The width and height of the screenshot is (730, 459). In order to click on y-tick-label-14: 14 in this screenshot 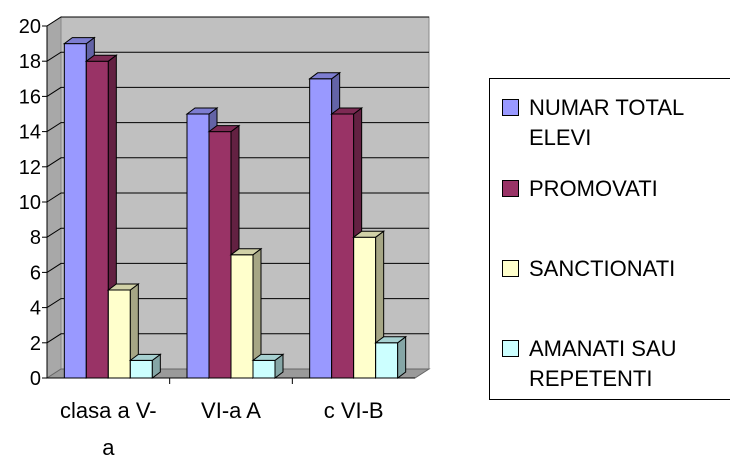, I will do `click(30, 133)`.